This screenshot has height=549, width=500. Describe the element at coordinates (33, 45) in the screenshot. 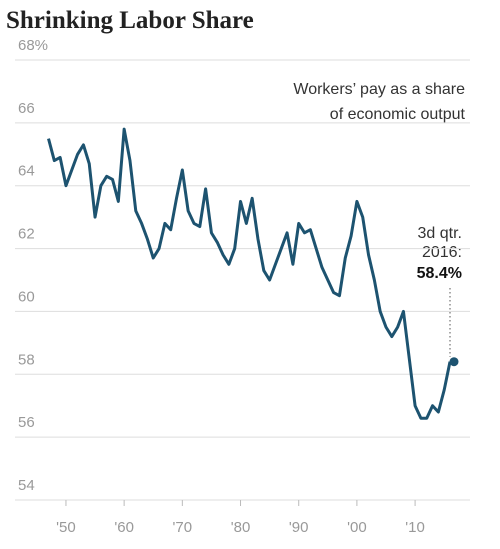

I see `y-tick-label: 68%` at that location.